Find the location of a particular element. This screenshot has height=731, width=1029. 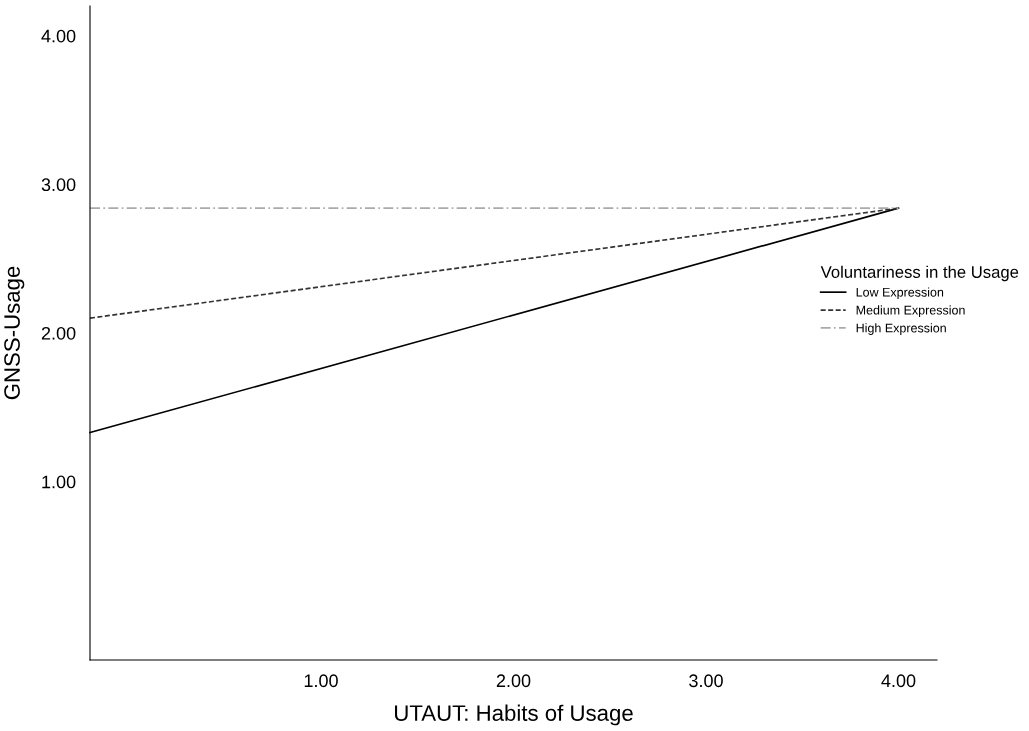

x-tick-label: 3.00 is located at coordinates (706, 681).